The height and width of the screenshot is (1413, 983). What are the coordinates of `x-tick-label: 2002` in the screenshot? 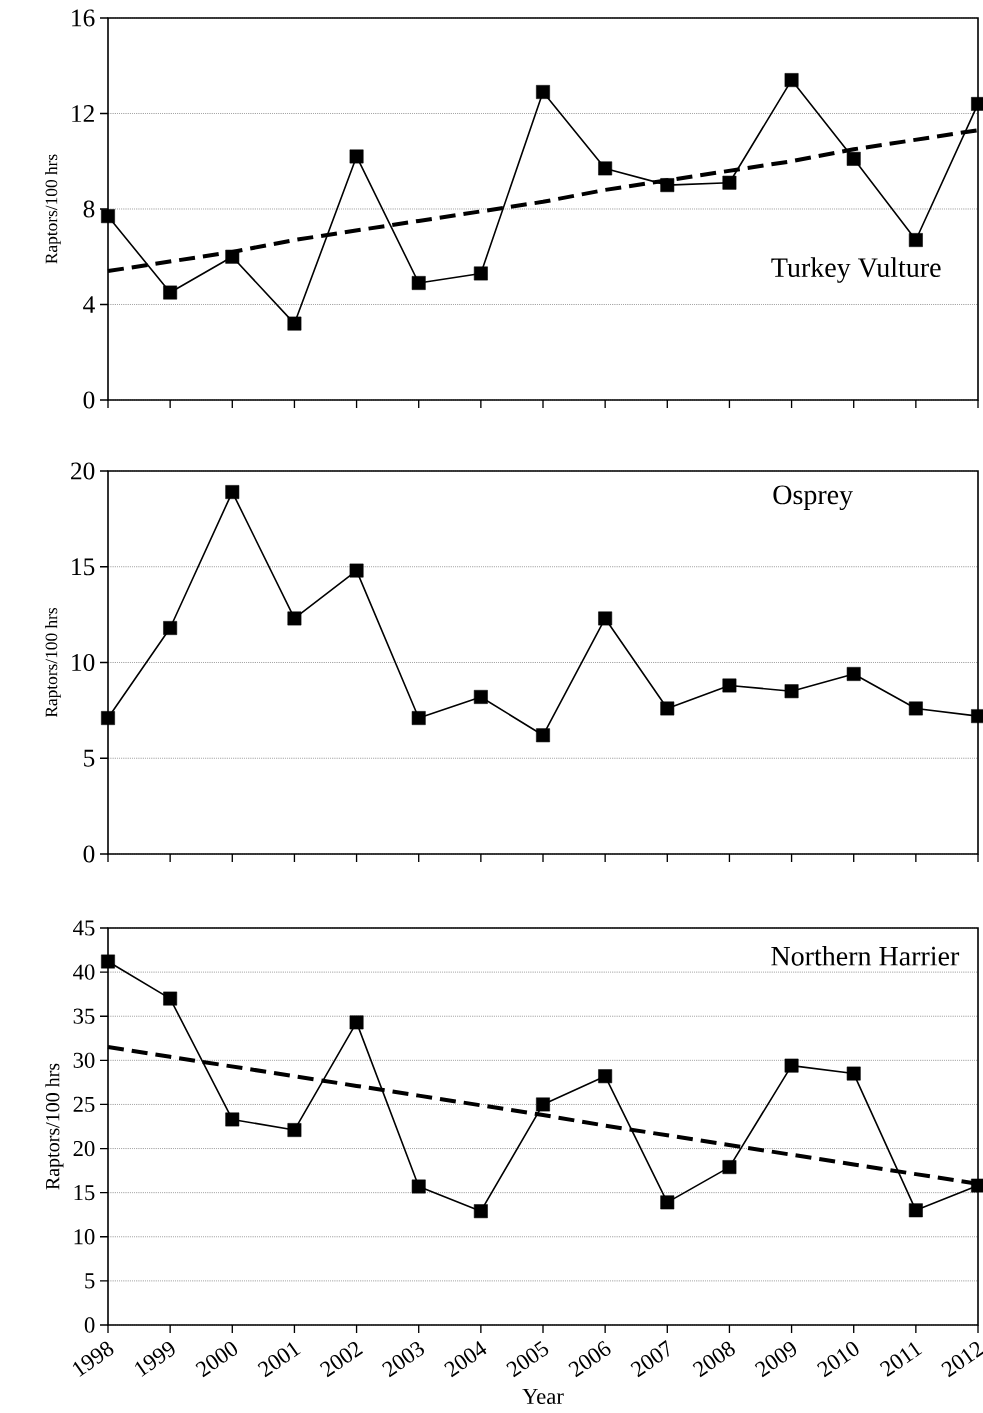 It's located at (341, 1360).